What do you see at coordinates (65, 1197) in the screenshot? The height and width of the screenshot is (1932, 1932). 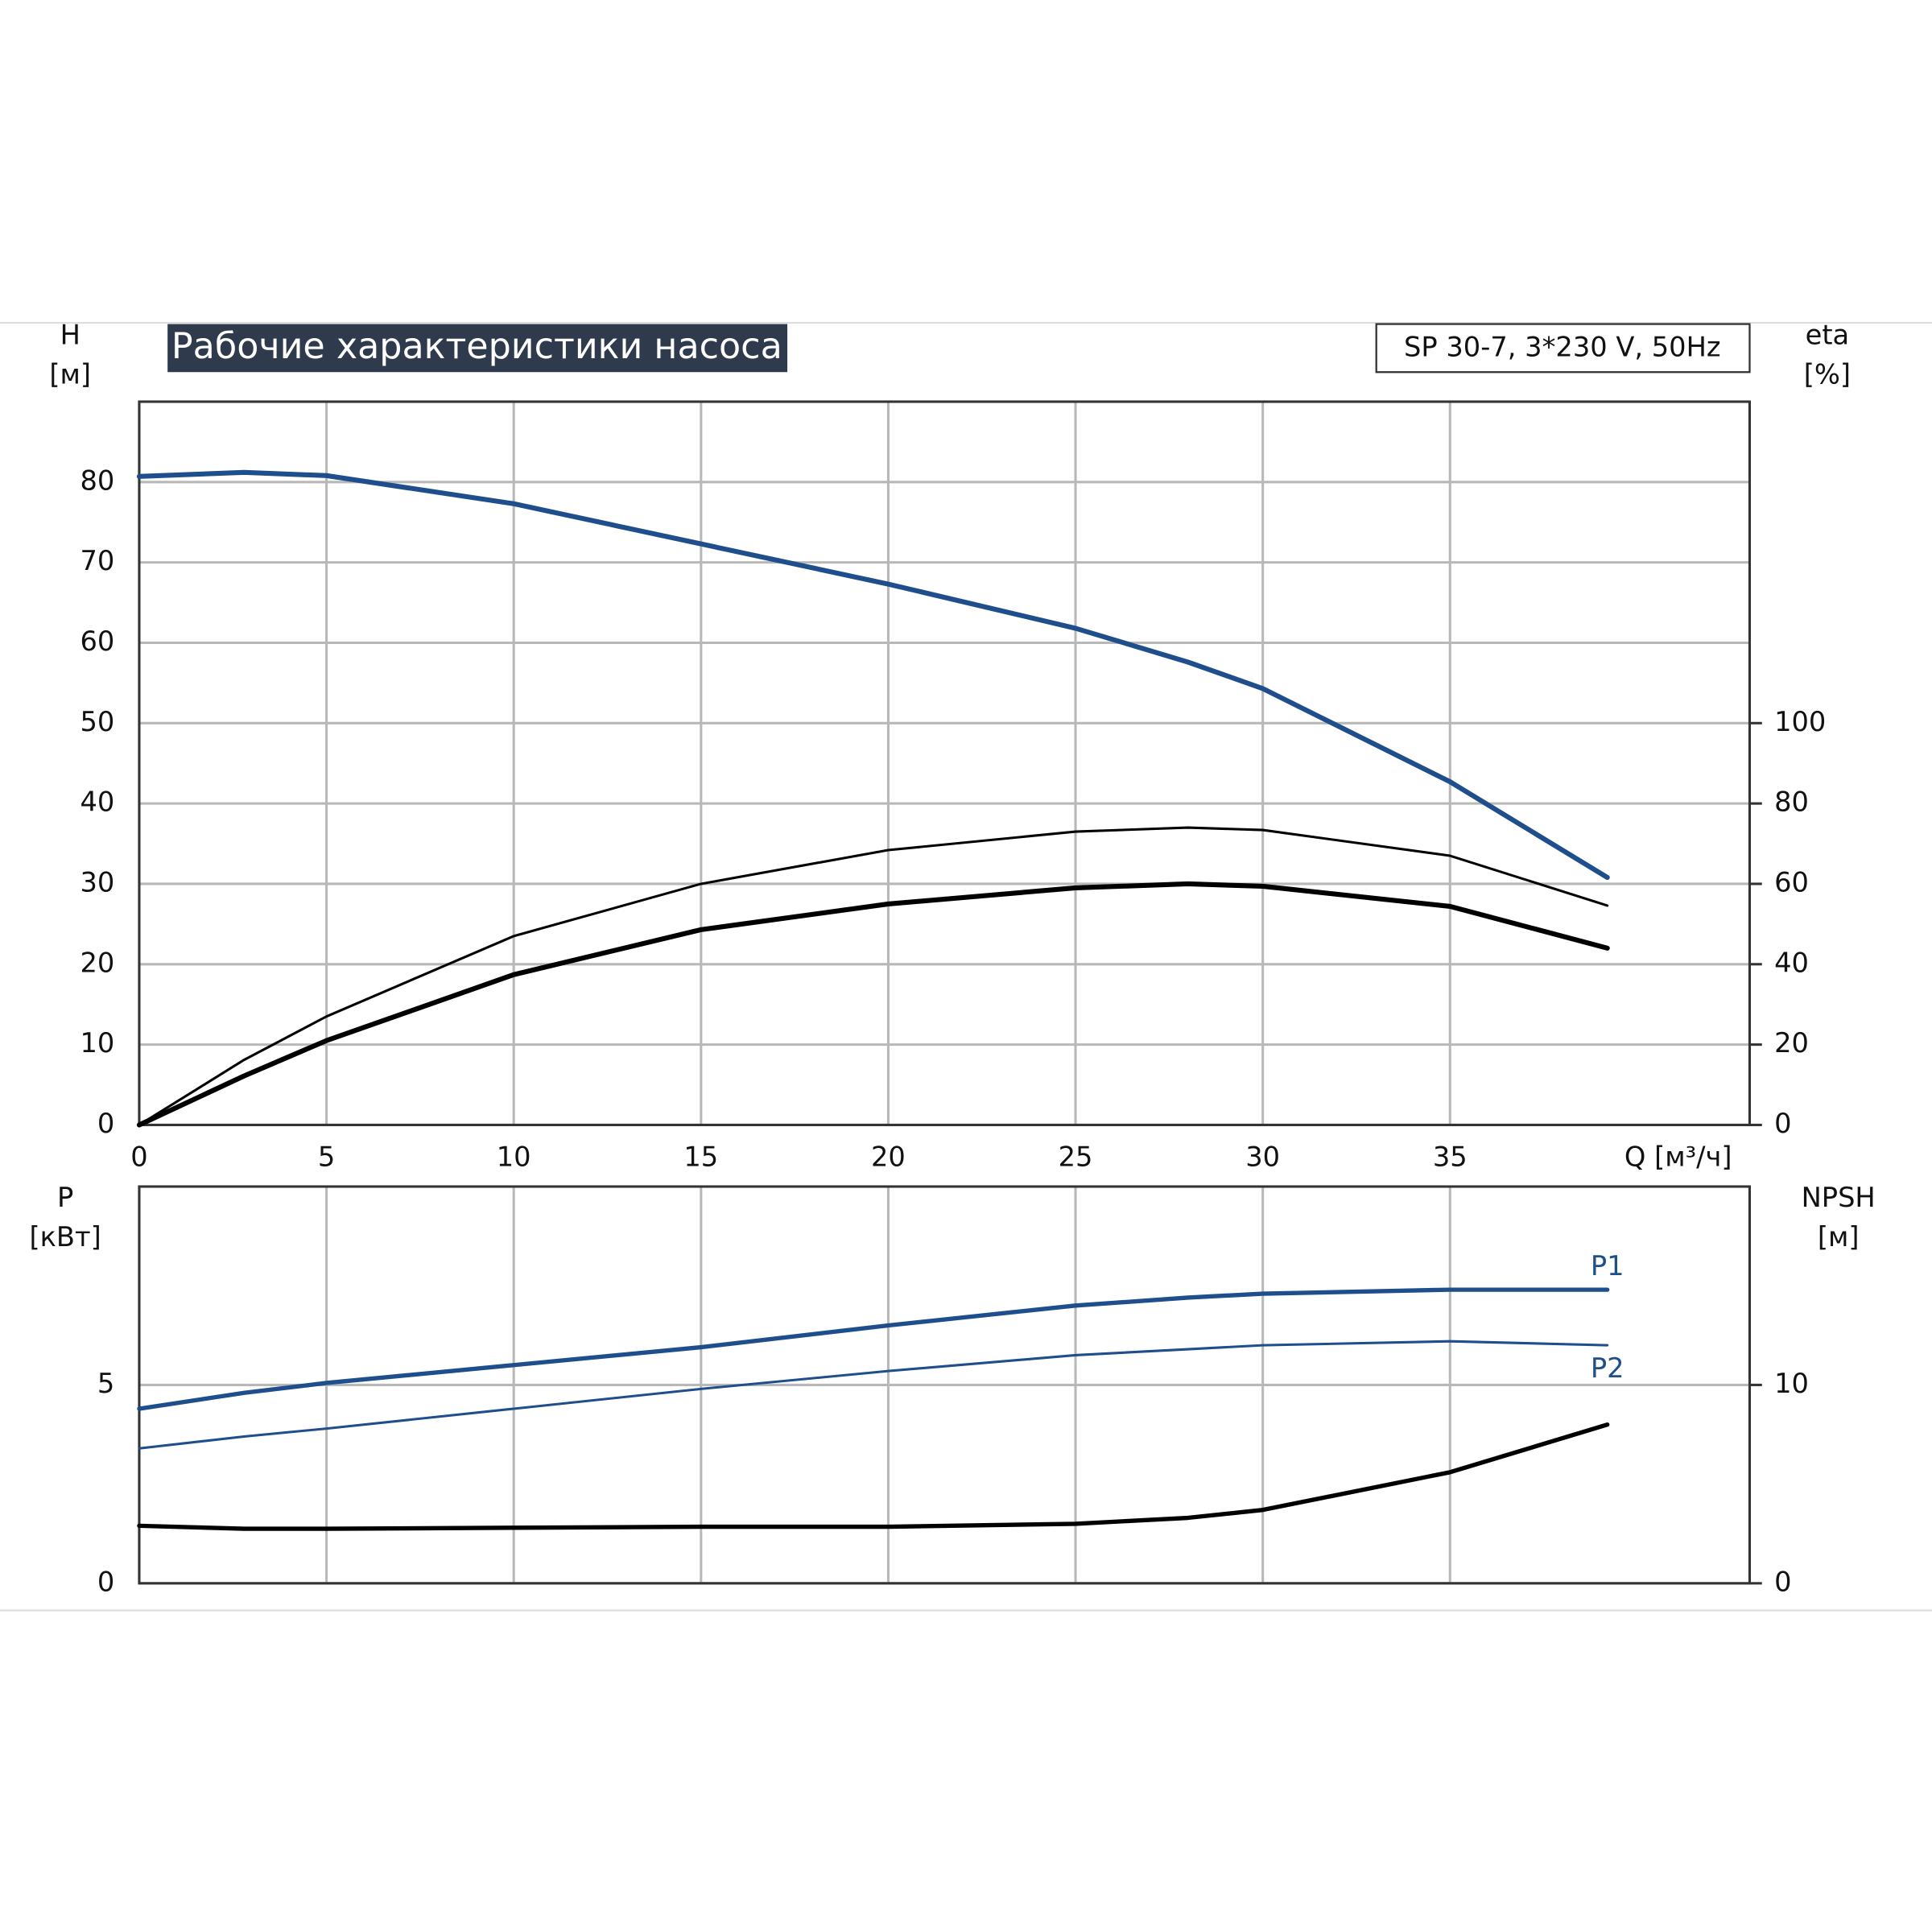 I see `y-axis-label: P` at bounding box center [65, 1197].